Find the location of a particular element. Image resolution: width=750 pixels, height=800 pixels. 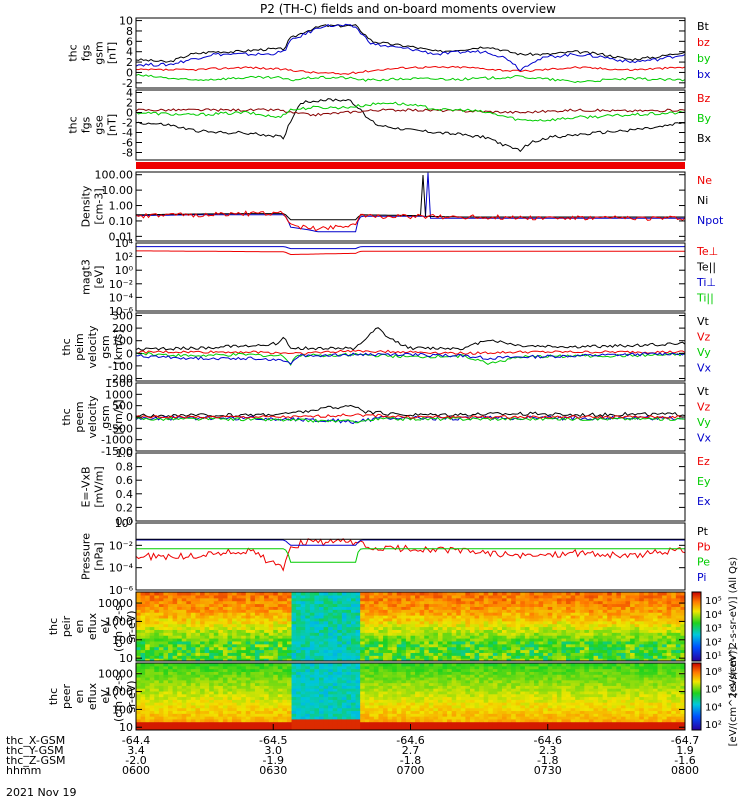

y-tick-label: 10⁰ is located at coordinates (124, 270).